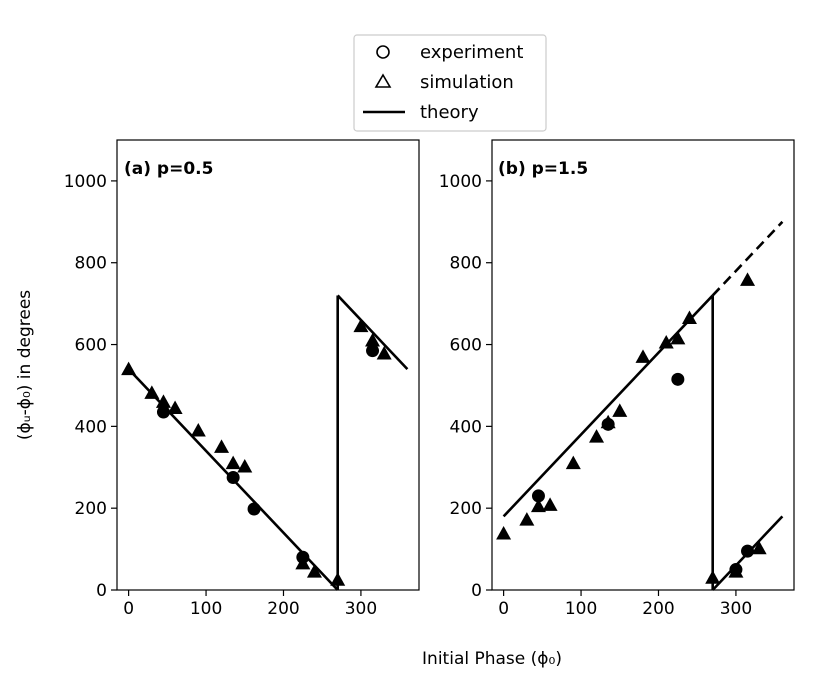 Image resolution: width=831 pixels, height=685 pixels. I want to click on panel-a-xtick-label-100: 100, so click(206, 609).